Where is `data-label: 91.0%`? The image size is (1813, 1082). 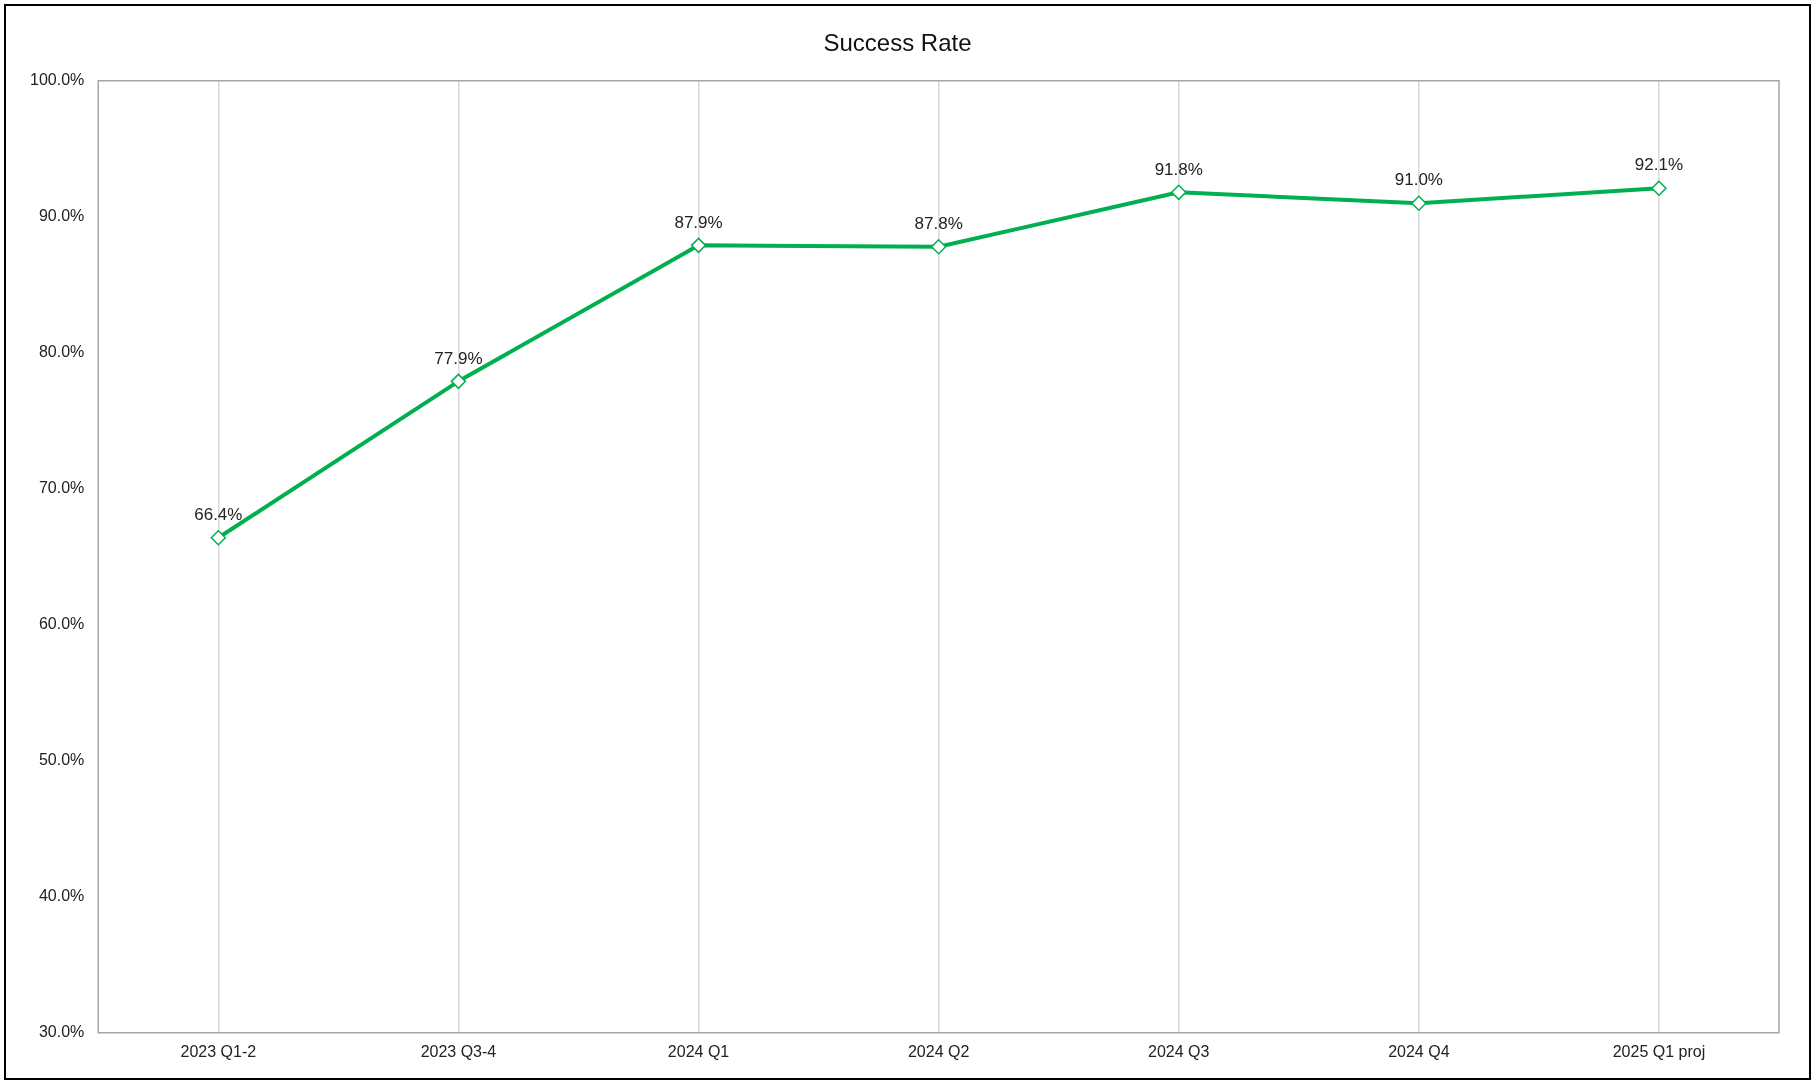 data-label: 91.0% is located at coordinates (1418, 180).